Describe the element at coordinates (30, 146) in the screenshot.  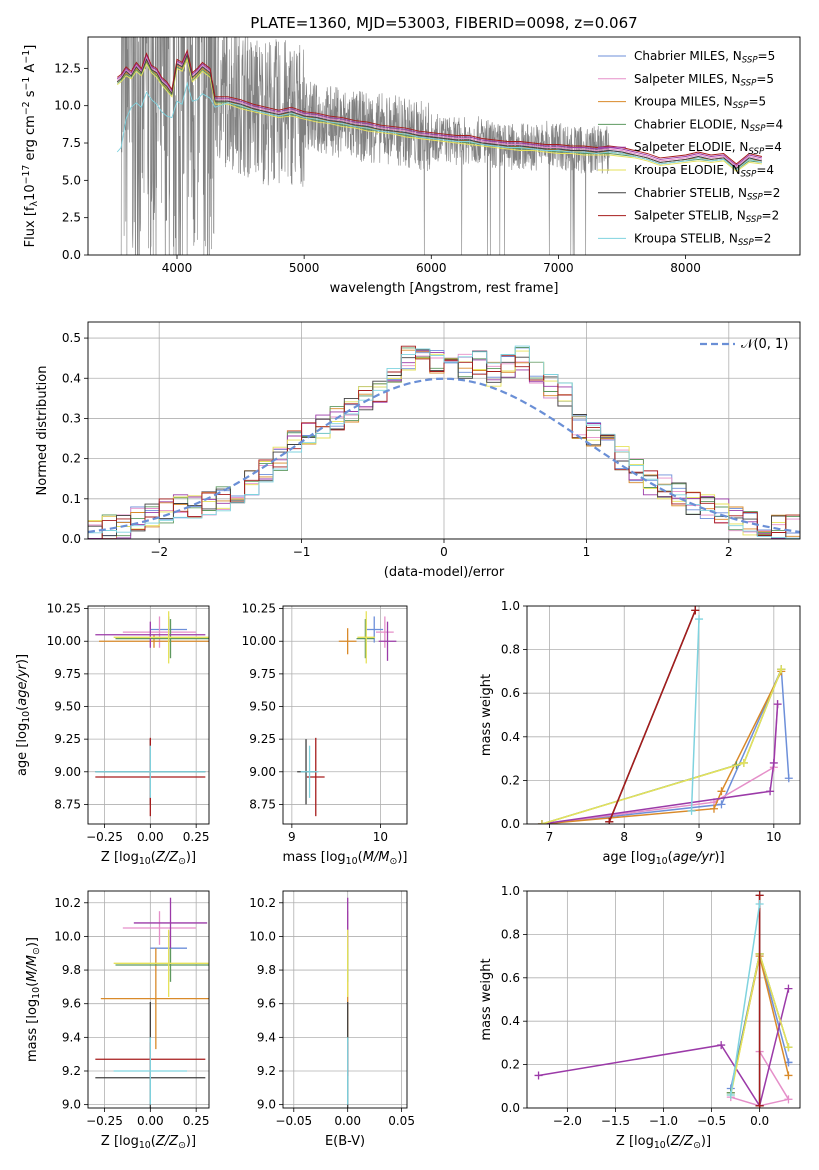
I see `y-axis-label: Flux [fλ​10−17​ erg cm−2​ s−1​ A−1​]` at that location.